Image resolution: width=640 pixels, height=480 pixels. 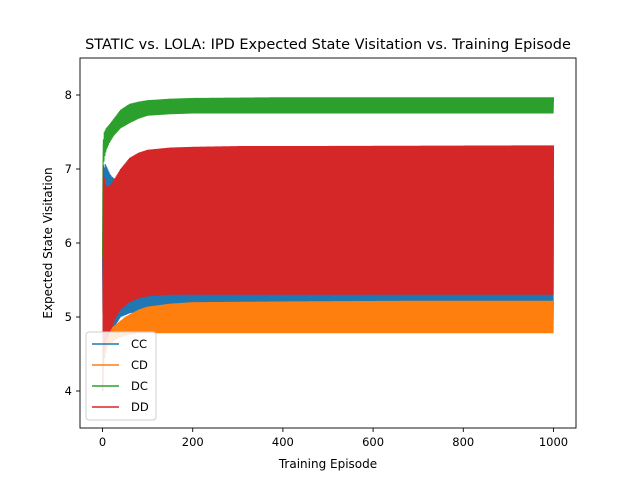 I want to click on legend-box, so click(x=121, y=376).